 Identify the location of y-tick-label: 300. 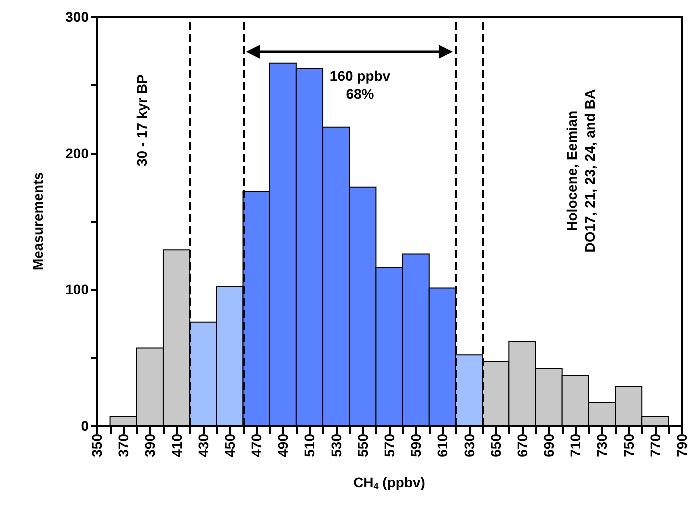
(78, 17).